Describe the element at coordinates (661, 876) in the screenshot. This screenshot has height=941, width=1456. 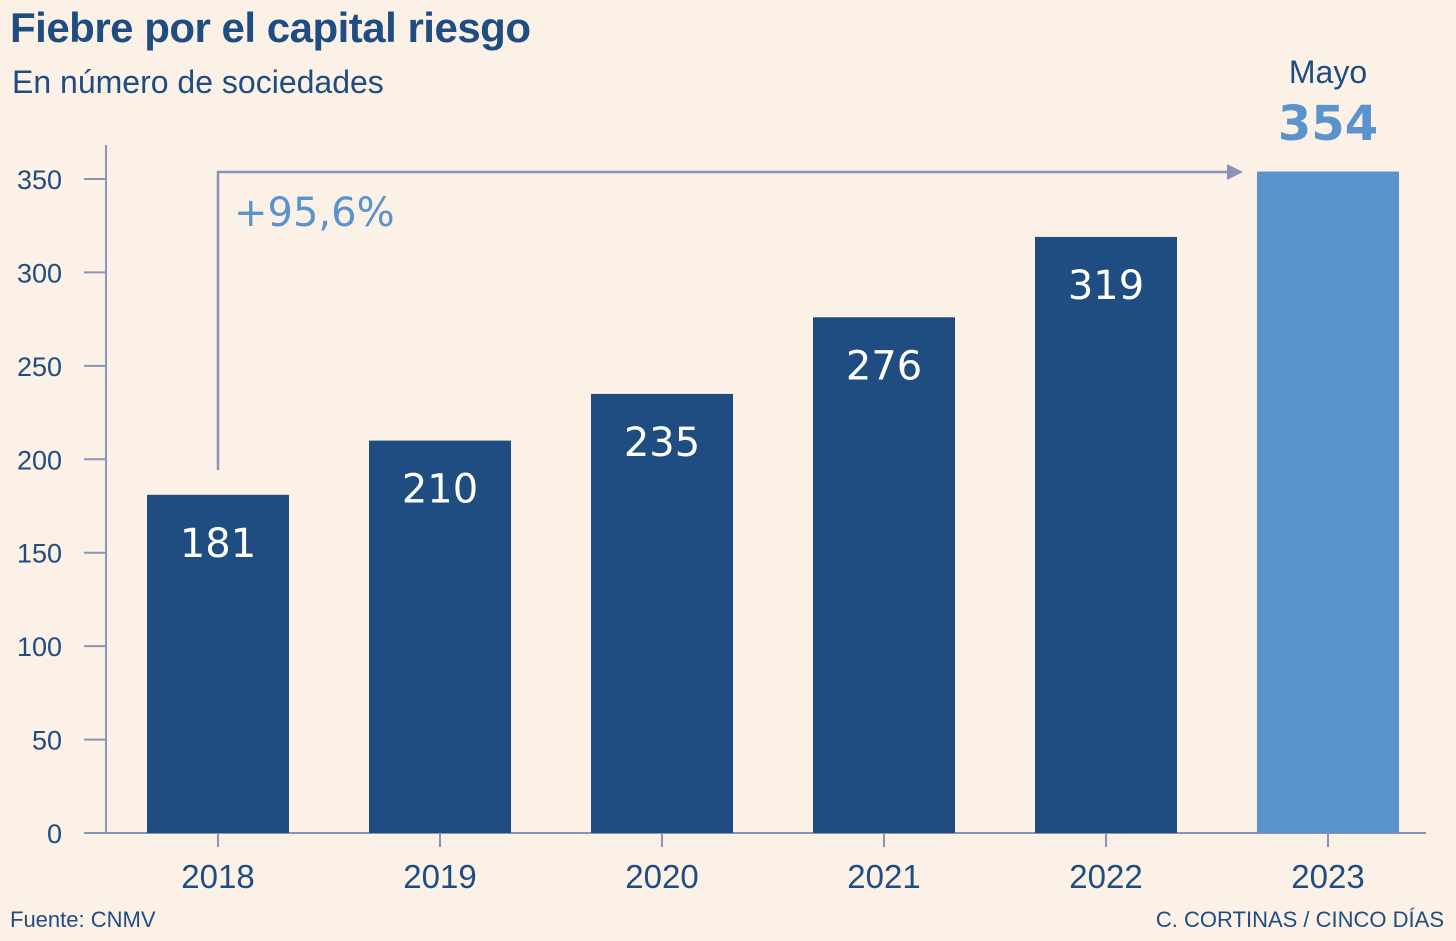
I see `x-tick-label: 2020` at that location.